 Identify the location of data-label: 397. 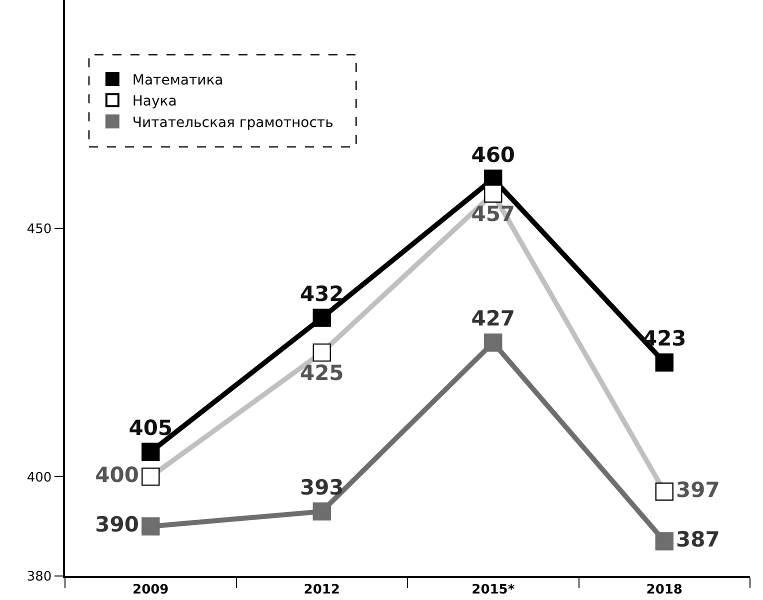
(698, 490).